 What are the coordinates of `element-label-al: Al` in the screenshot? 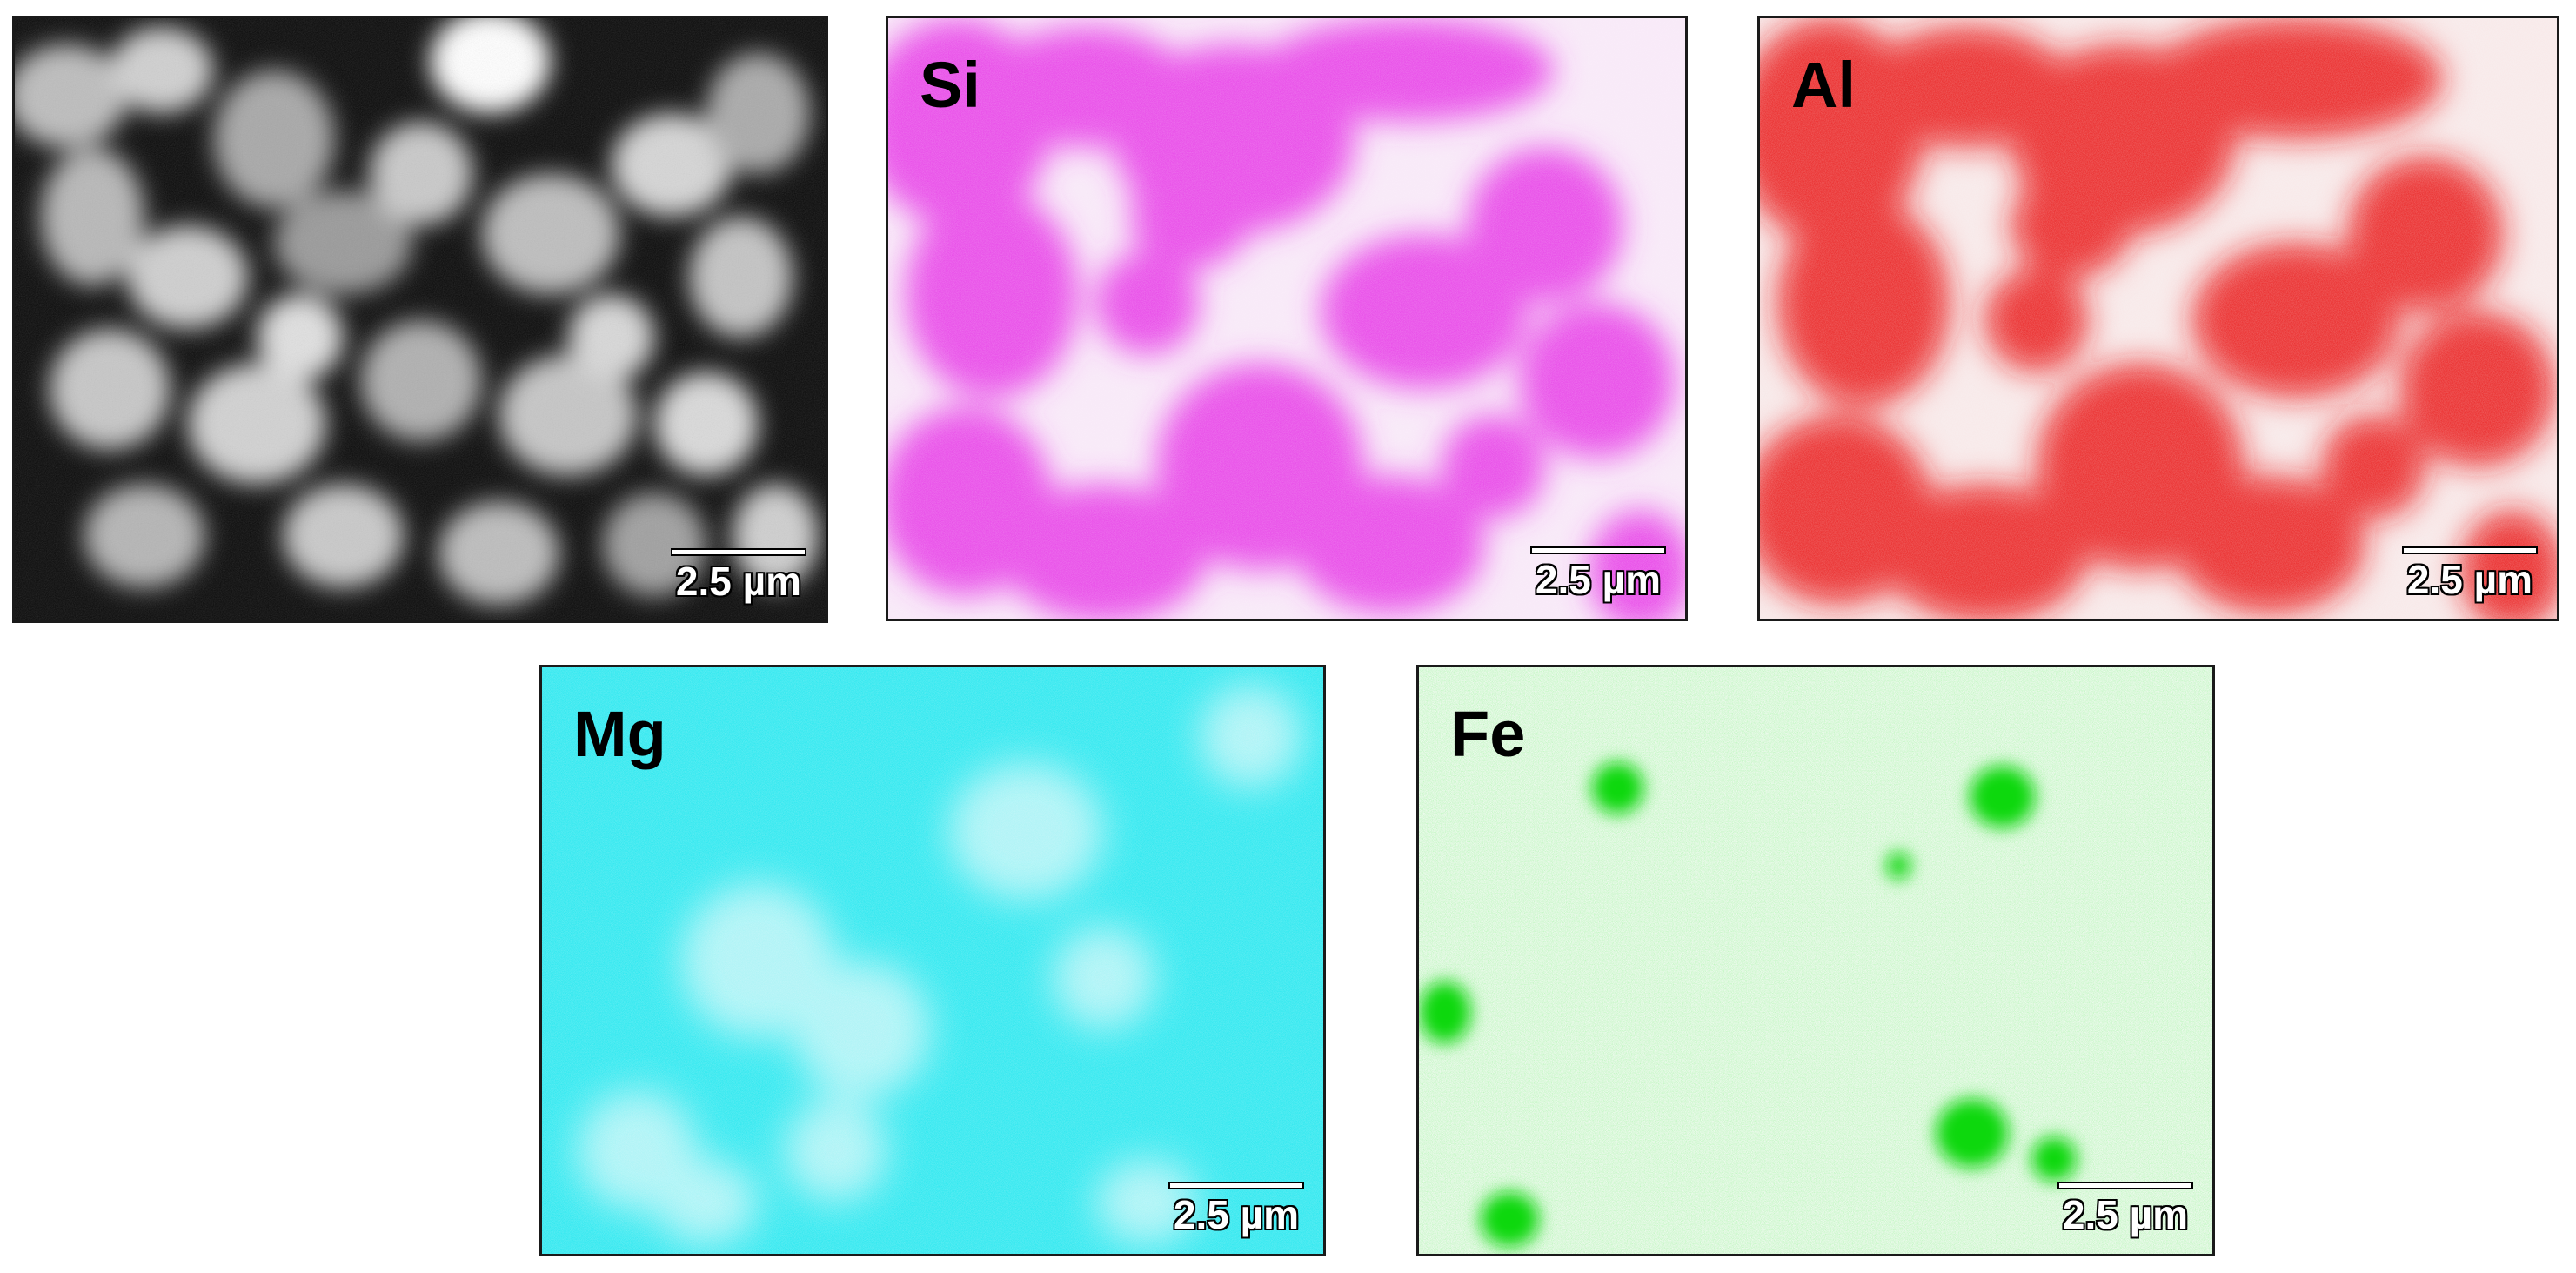 It's located at (1823, 85).